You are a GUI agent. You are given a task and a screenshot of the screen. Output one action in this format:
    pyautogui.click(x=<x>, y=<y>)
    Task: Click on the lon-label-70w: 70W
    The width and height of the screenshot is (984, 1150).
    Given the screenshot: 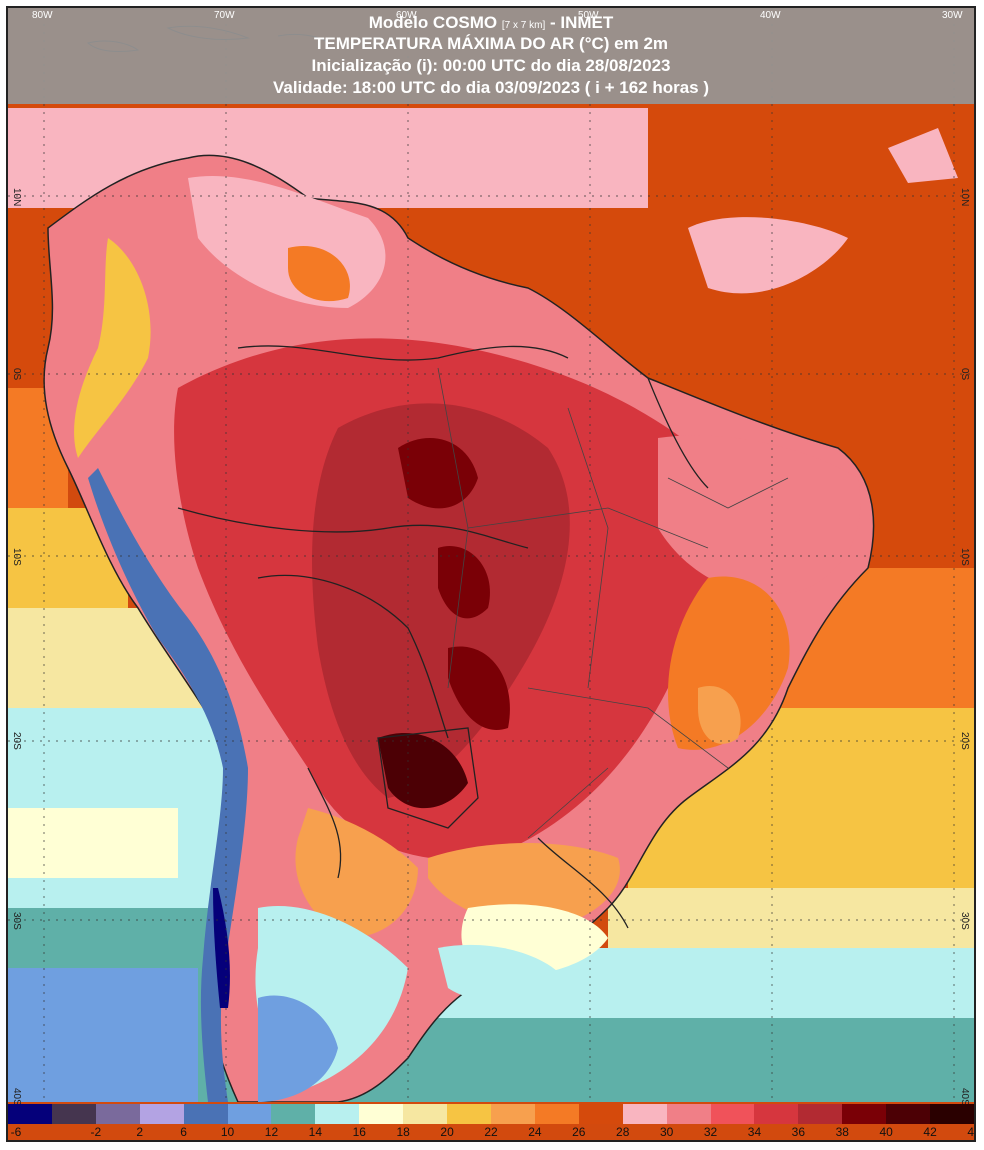 What is the action you would take?
    pyautogui.click(x=224, y=15)
    